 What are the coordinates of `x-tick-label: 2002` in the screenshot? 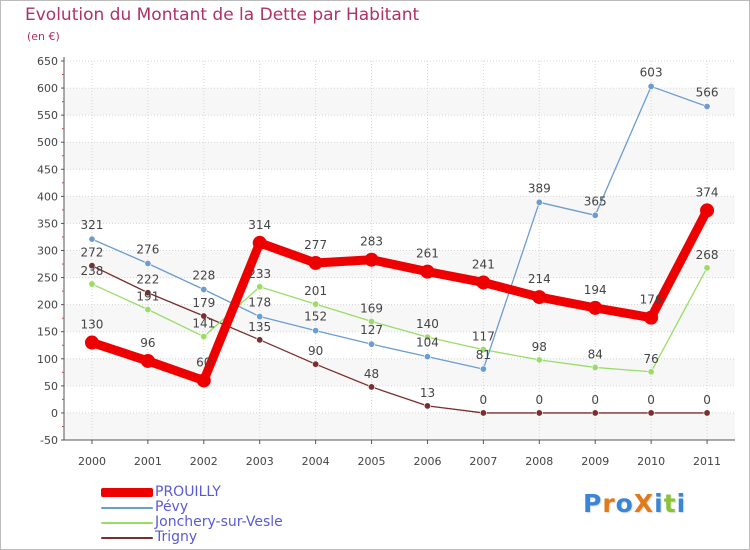 It's located at (204, 461).